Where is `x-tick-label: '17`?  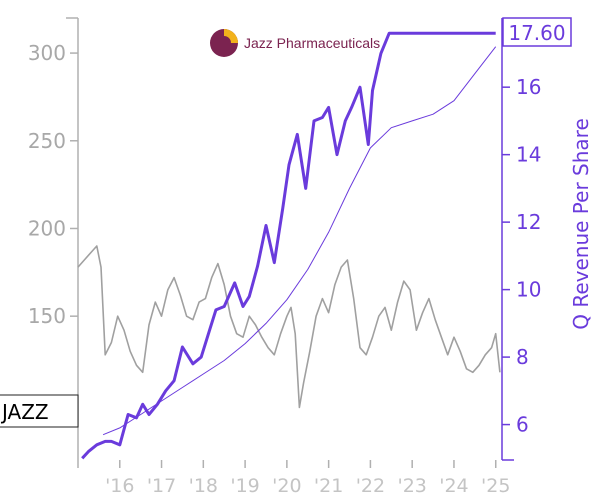
x-tick-label: '17 is located at coordinates (161, 486).